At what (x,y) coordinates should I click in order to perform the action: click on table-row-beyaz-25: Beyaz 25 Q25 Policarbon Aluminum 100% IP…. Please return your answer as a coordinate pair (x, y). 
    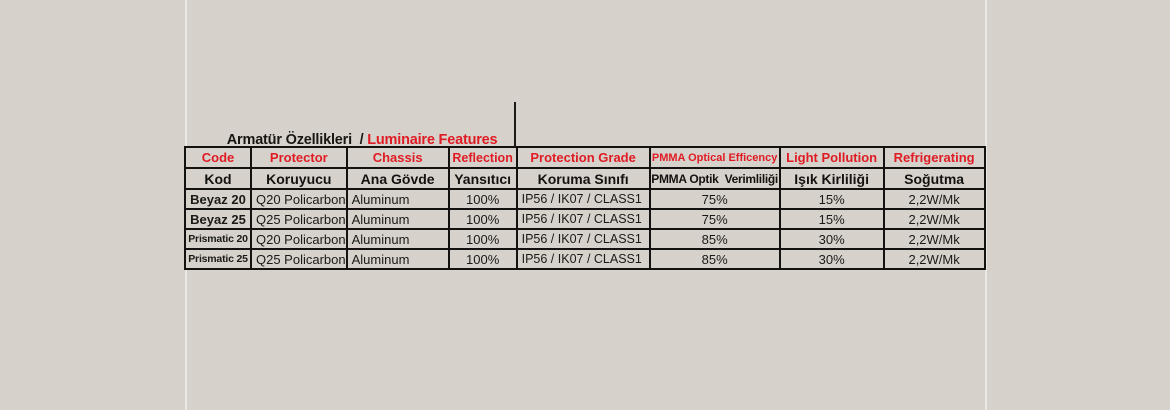
    Looking at the image, I should click on (585, 219).